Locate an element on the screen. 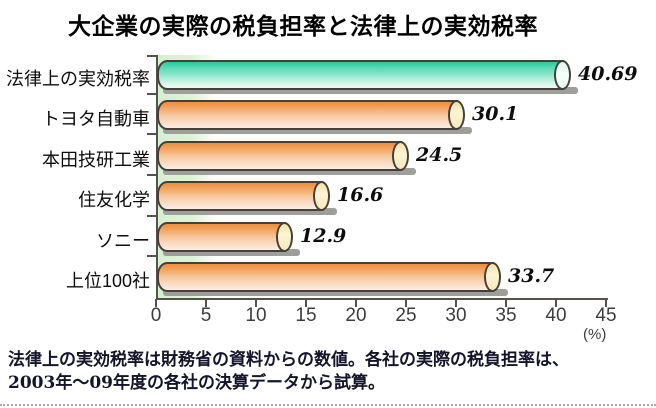 The width and height of the screenshot is (656, 408). chart-title: 大企業の実際の税負担率と法律上の実効税率 is located at coordinates (303, 26).